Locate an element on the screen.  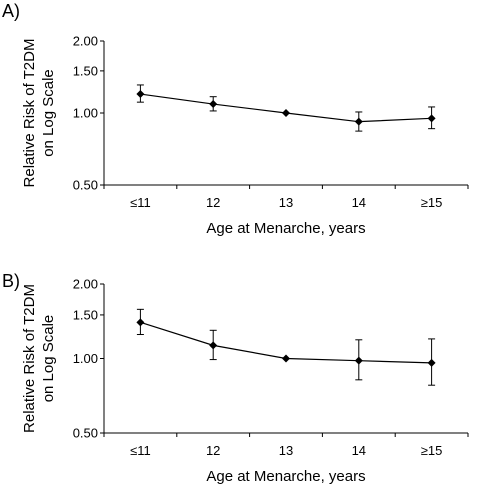
series-line is located at coordinates (286, 108).